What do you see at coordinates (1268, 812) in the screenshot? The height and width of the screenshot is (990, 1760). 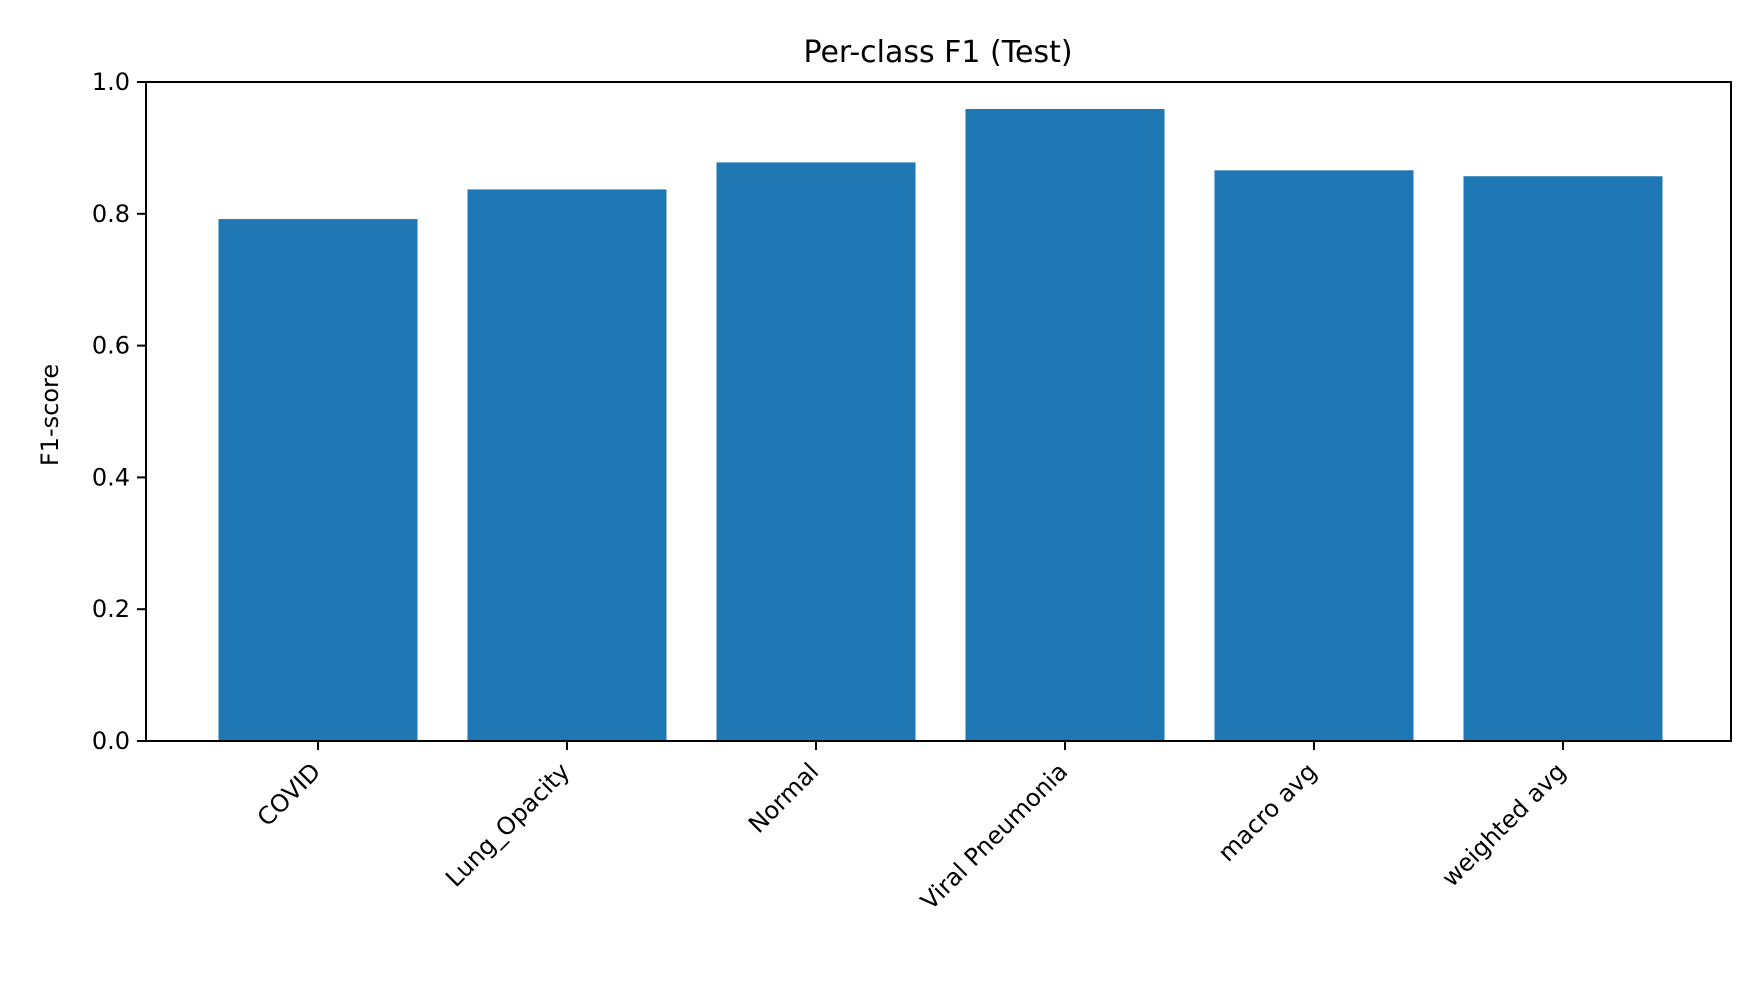 I see `x-tick-label: macro avg` at bounding box center [1268, 812].